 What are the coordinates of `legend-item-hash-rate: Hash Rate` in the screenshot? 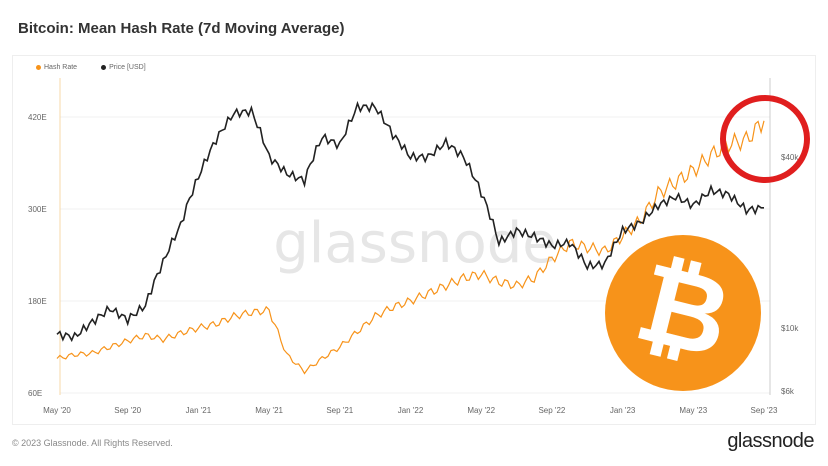 It's located at (56, 67).